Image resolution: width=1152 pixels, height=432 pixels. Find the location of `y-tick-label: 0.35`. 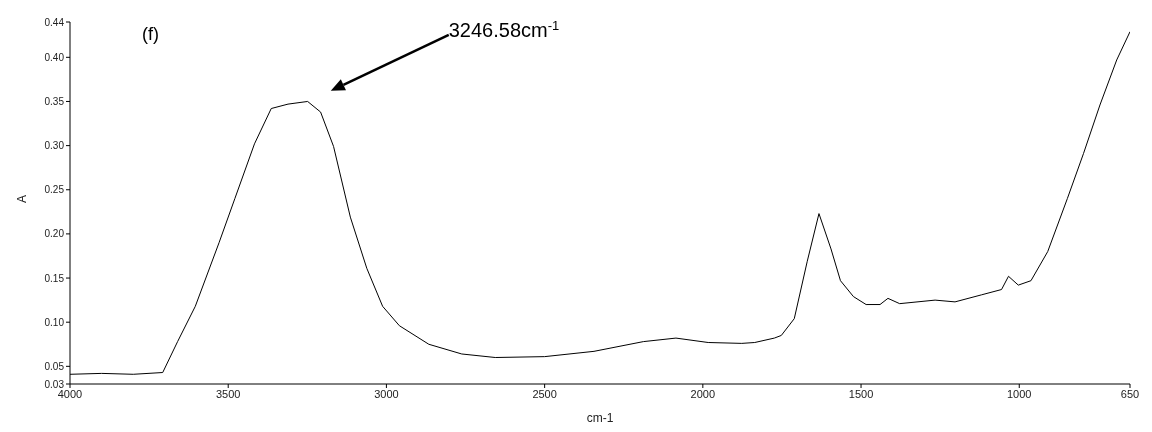

y-tick-label: 0.35 is located at coordinates (54, 102).